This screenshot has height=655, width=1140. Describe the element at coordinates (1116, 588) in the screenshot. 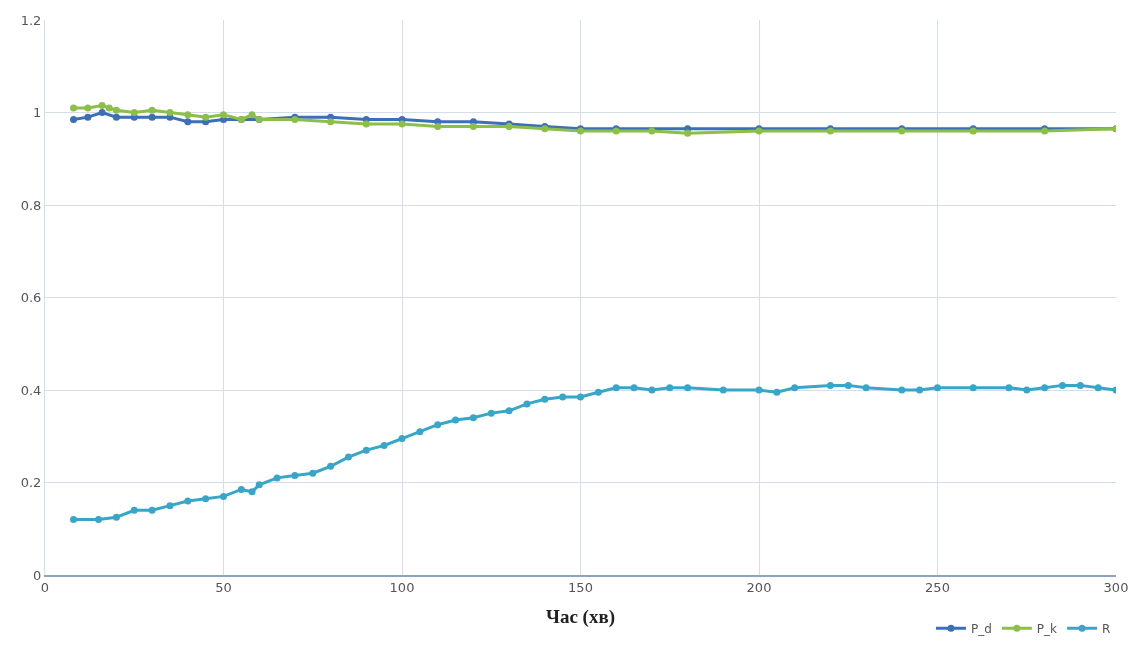

I see `x-tick-label: 300` at that location.